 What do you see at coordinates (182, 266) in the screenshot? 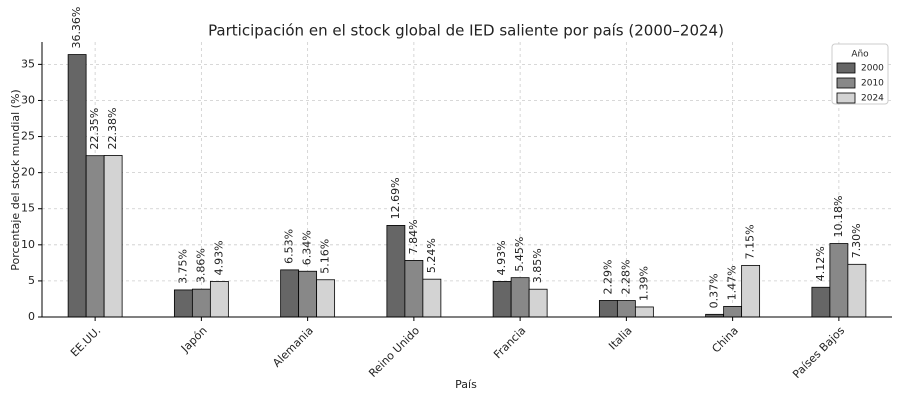
I see `value-label: 3.75%` at bounding box center [182, 266].